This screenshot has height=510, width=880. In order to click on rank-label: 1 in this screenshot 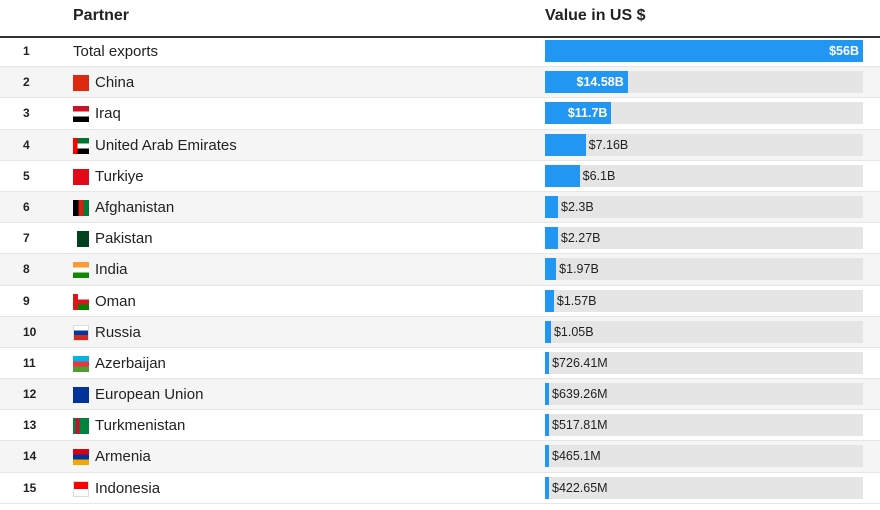, I will do `click(26, 51)`.